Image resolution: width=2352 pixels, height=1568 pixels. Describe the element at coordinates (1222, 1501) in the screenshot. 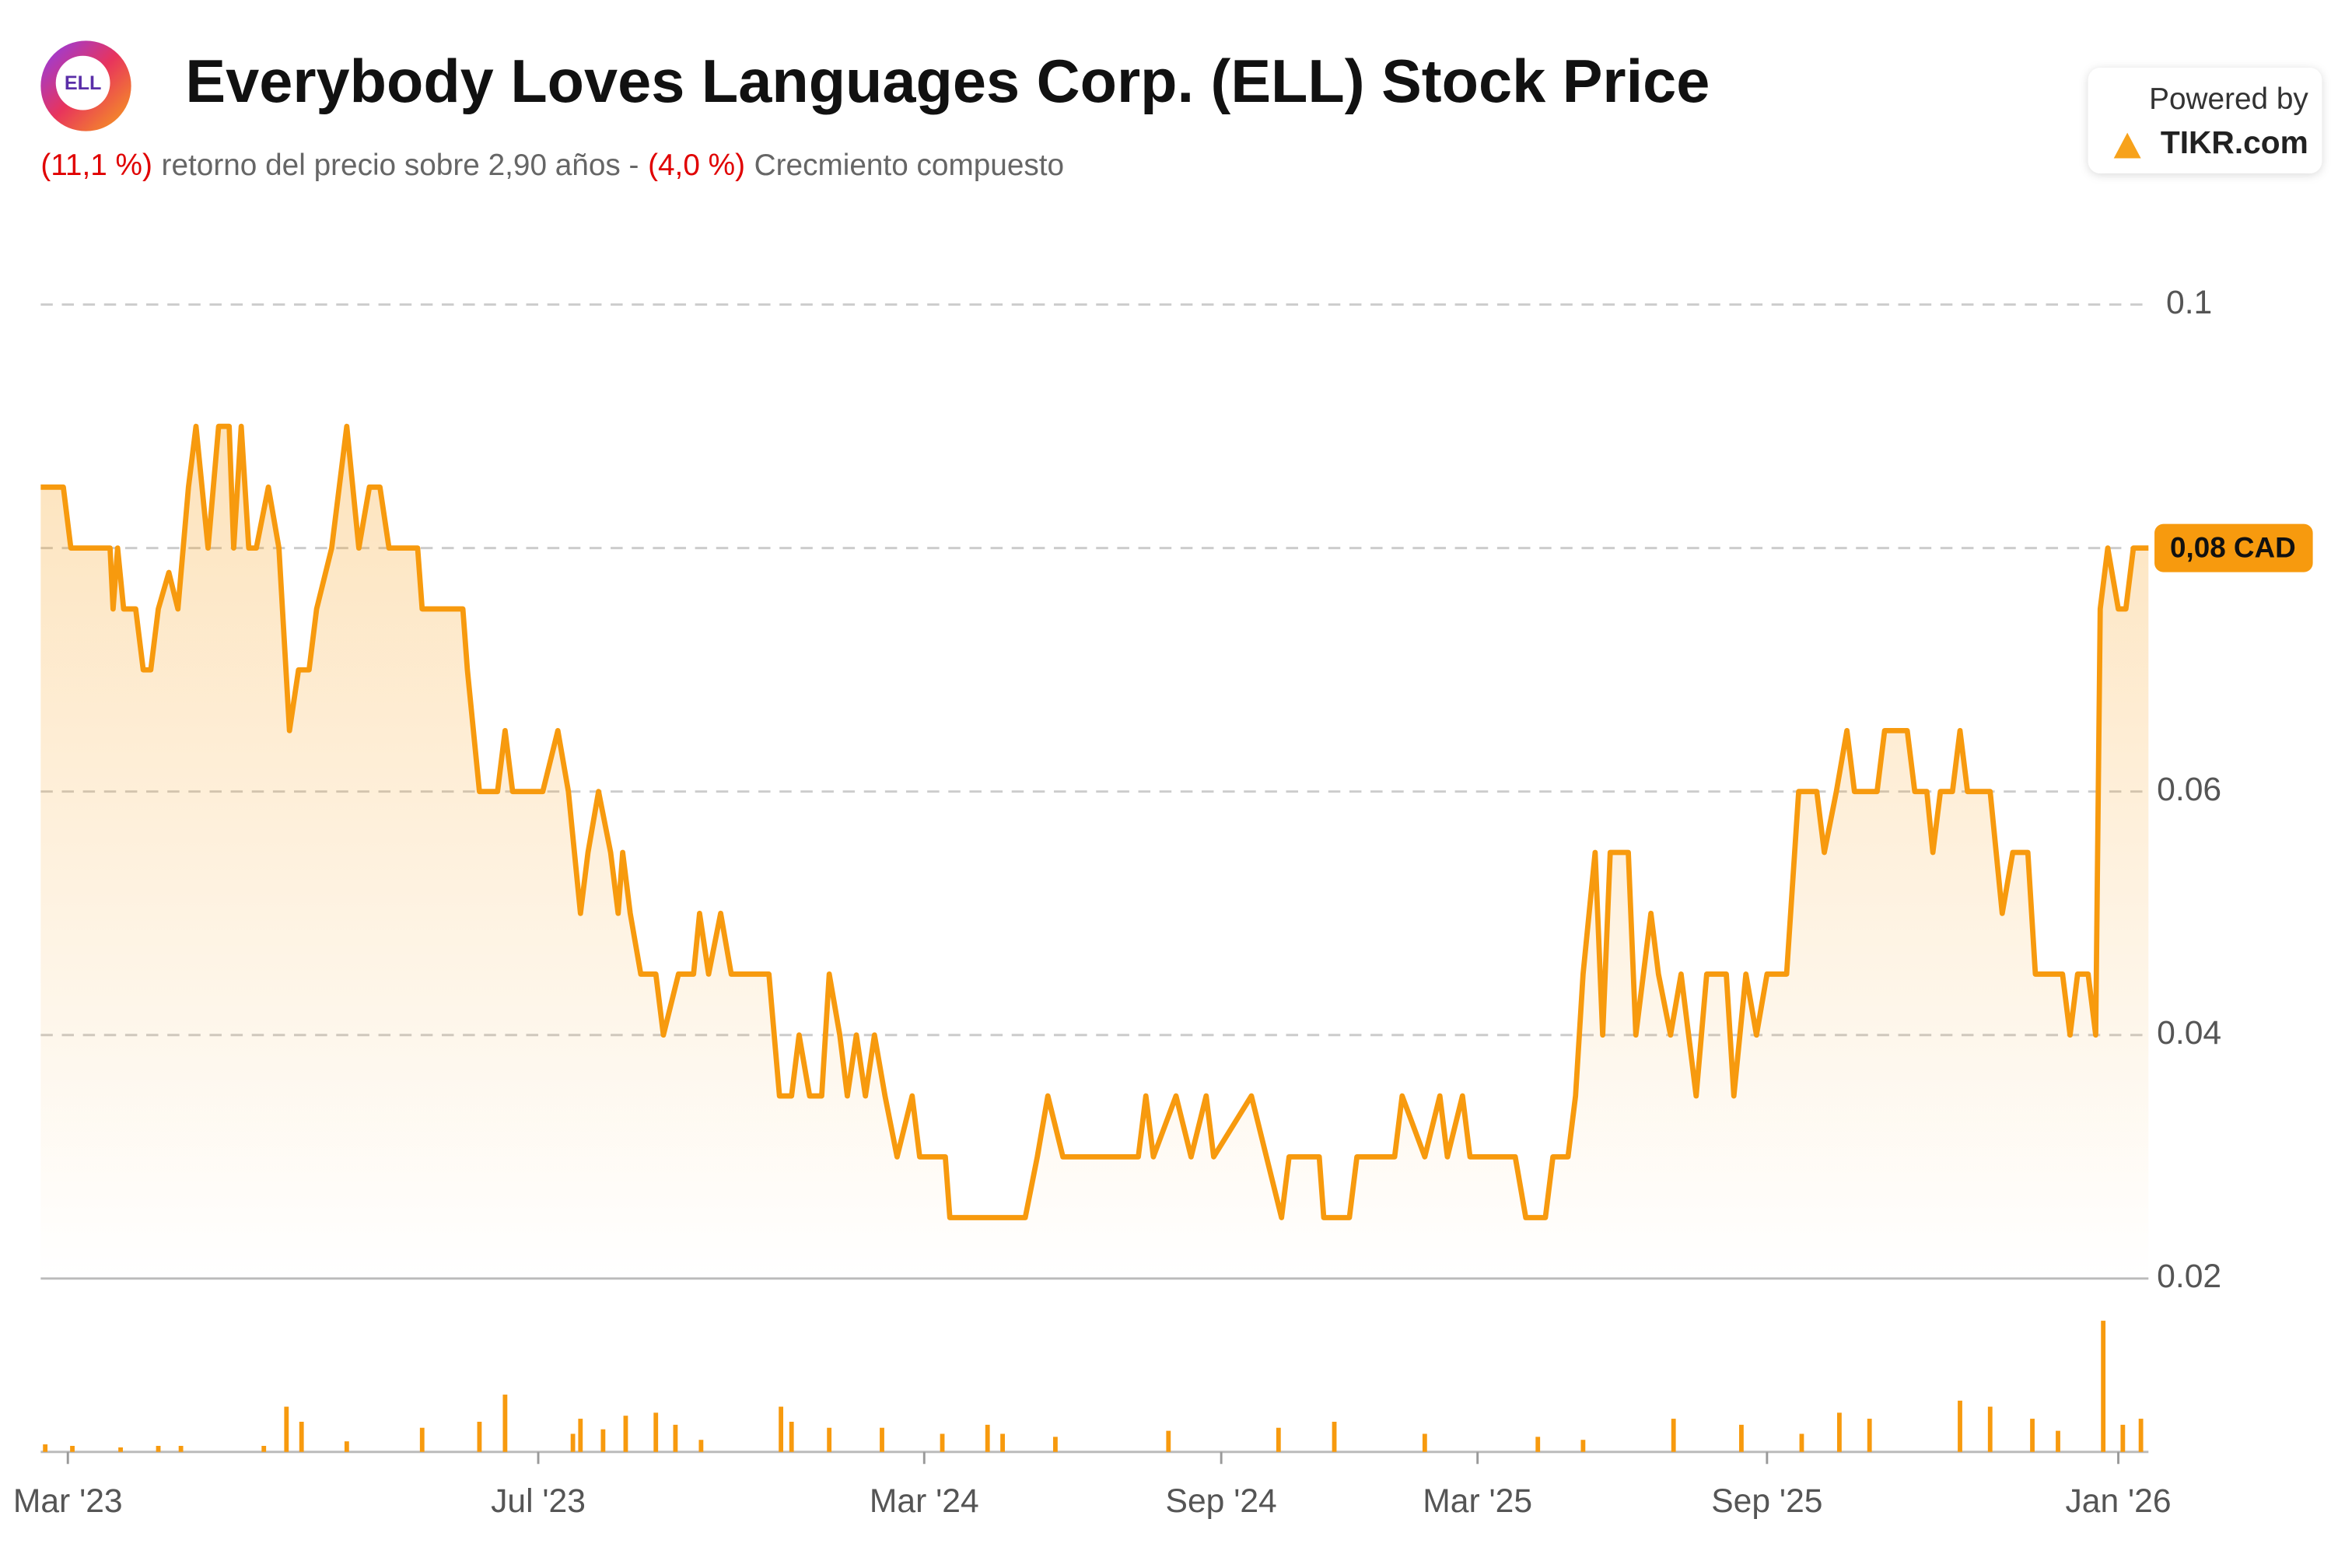

I see `x-tick-label: Sep '24` at that location.